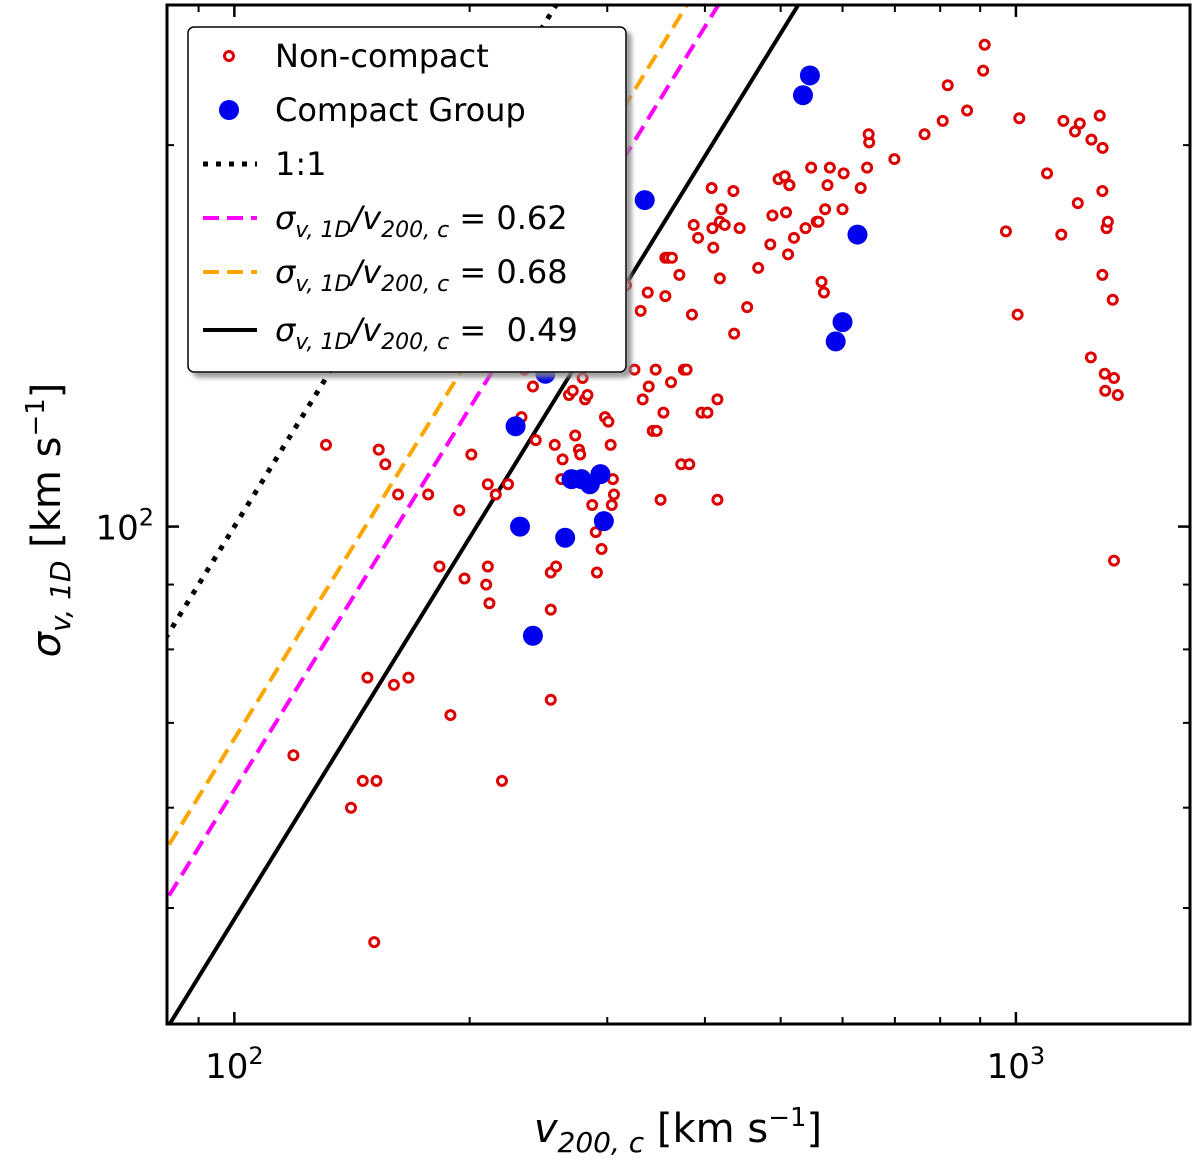  What do you see at coordinates (426, 333) in the screenshot?
I see `legend-black-label: σv, 1D/v200, c = 0.49` at bounding box center [426, 333].